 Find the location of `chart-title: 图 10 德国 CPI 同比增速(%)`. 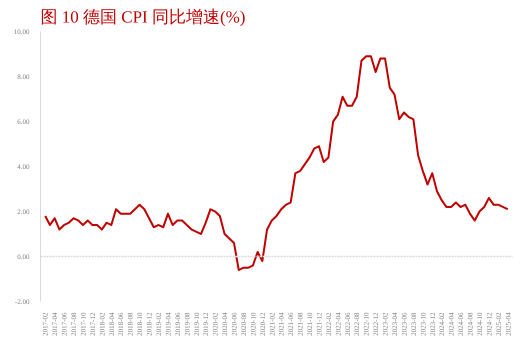

chart-title: 图 10 德国 CPI 同比增速(%) is located at coordinates (143, 17).